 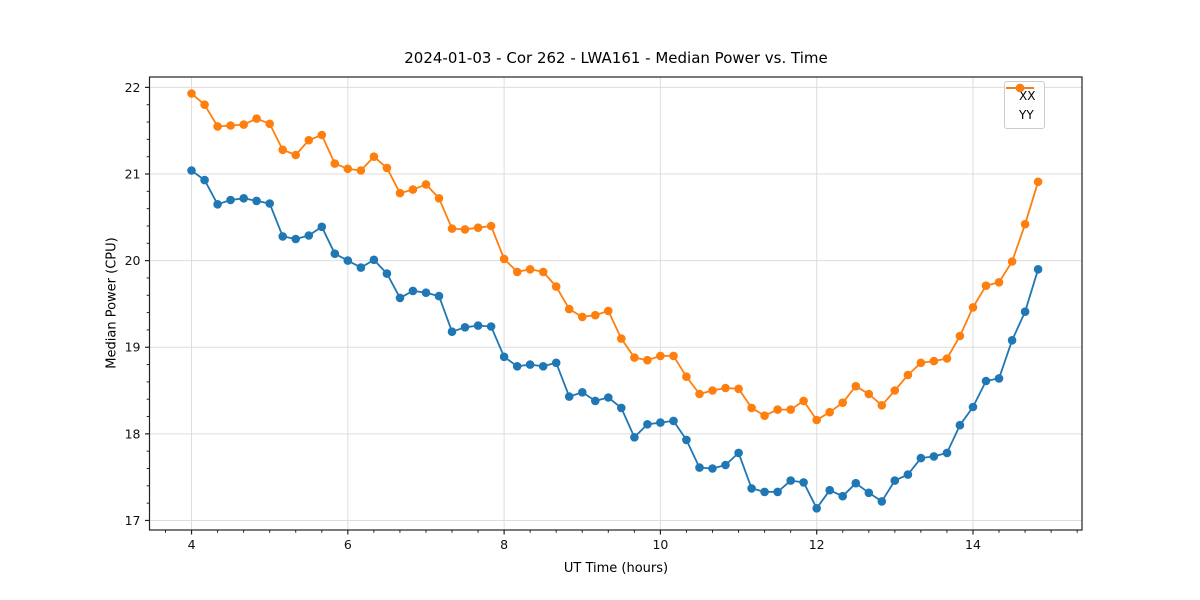 I want to click on y-tick-label: 18, so click(x=133, y=433).